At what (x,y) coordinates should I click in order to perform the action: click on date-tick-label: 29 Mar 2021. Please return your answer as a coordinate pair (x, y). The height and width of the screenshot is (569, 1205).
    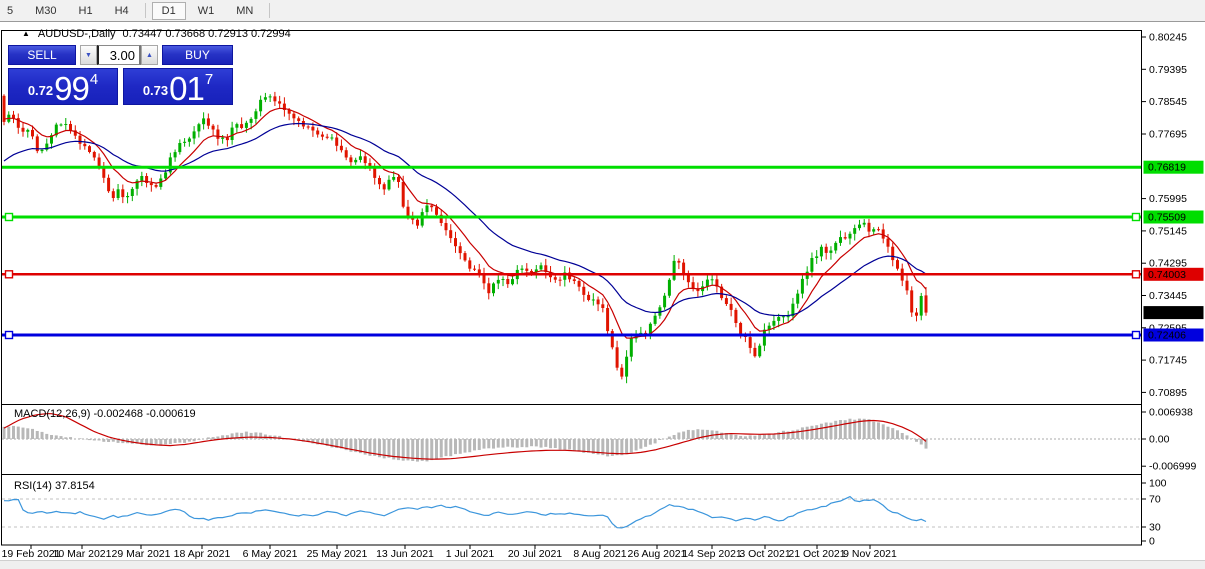
    Looking at the image, I should click on (141, 554).